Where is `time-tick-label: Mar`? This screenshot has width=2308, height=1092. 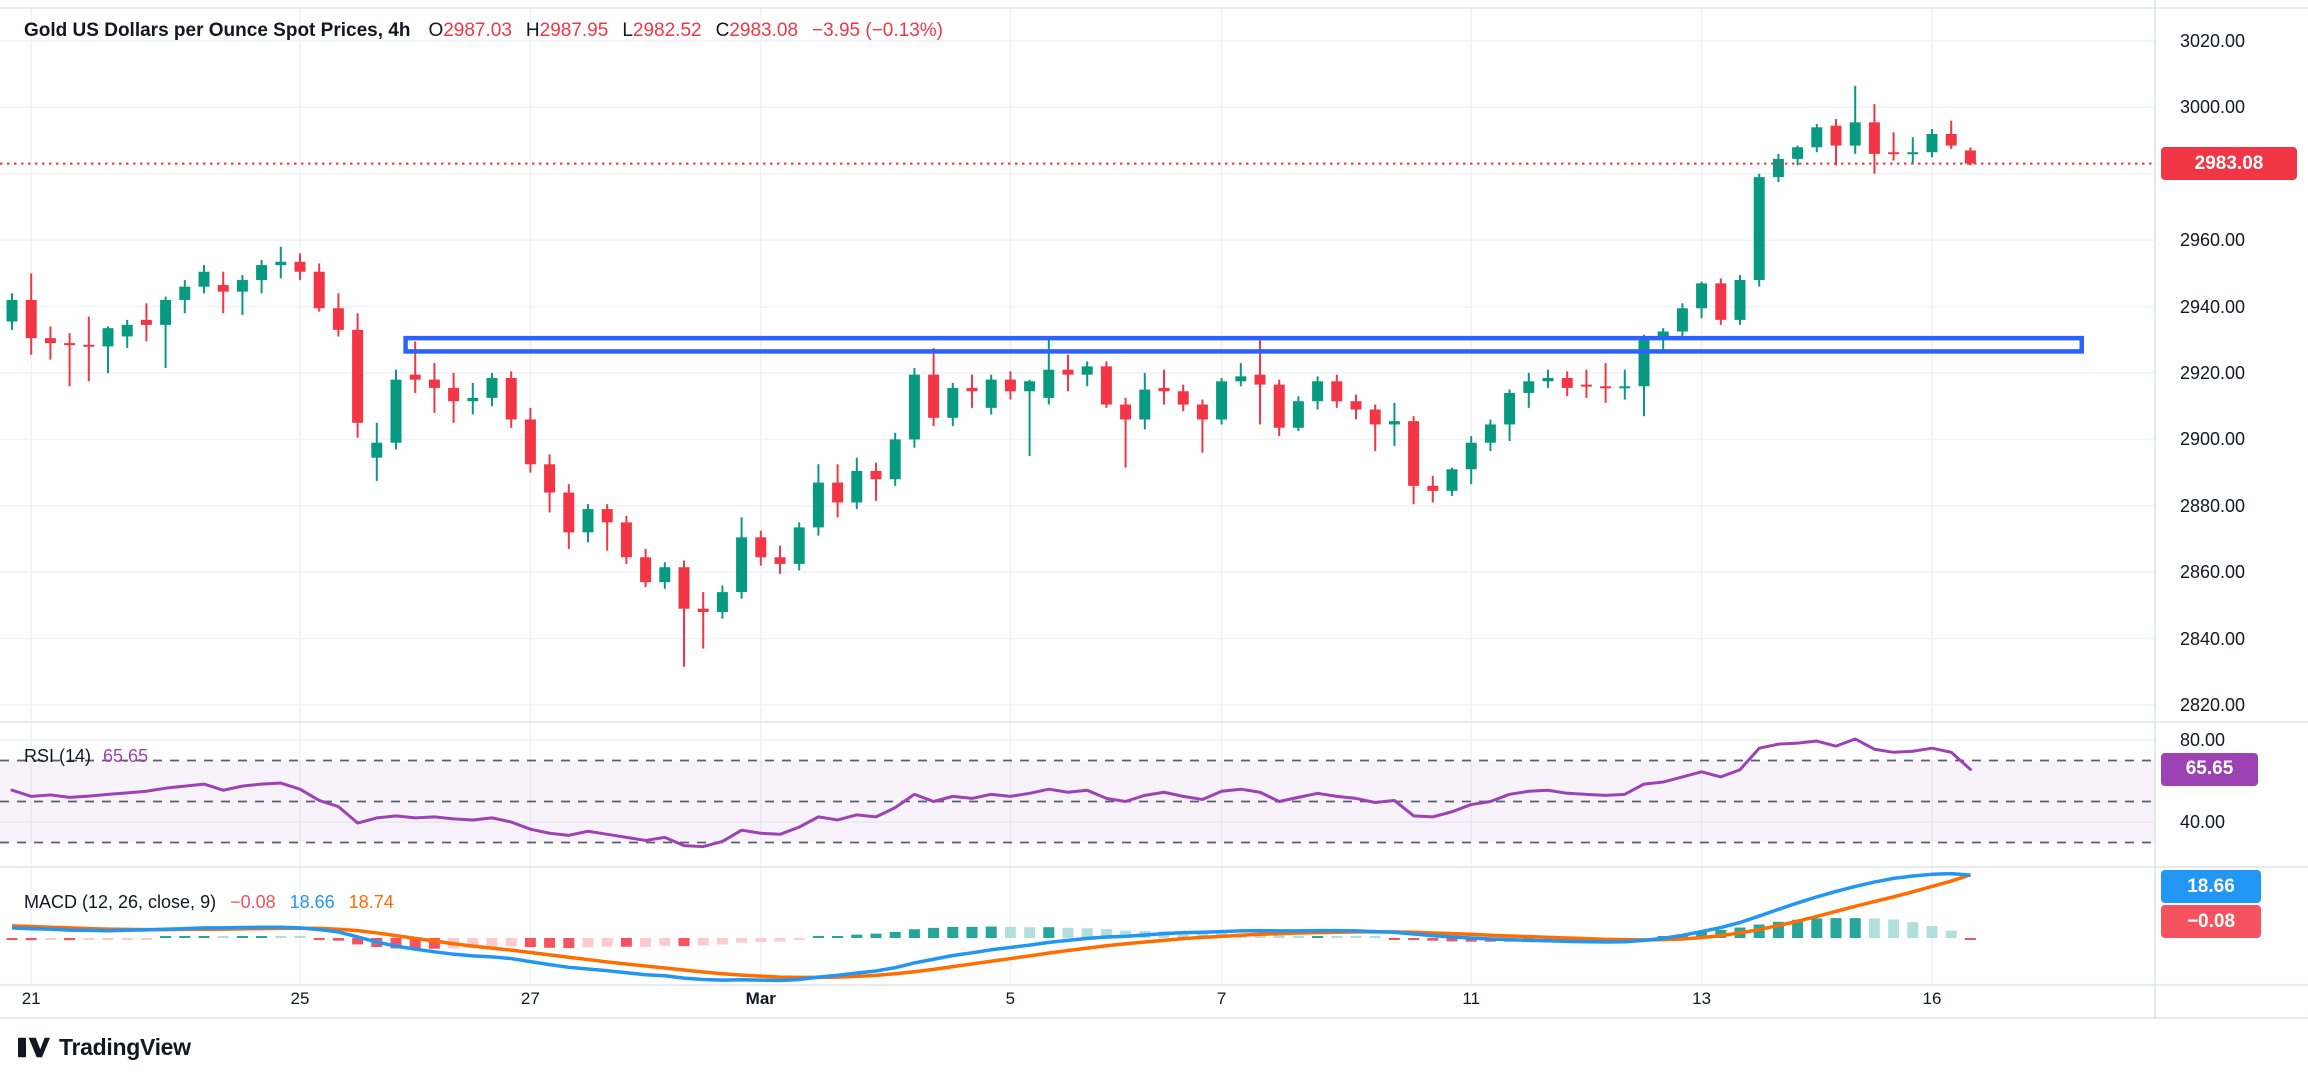
time-tick-label: Mar is located at coordinates (760, 998).